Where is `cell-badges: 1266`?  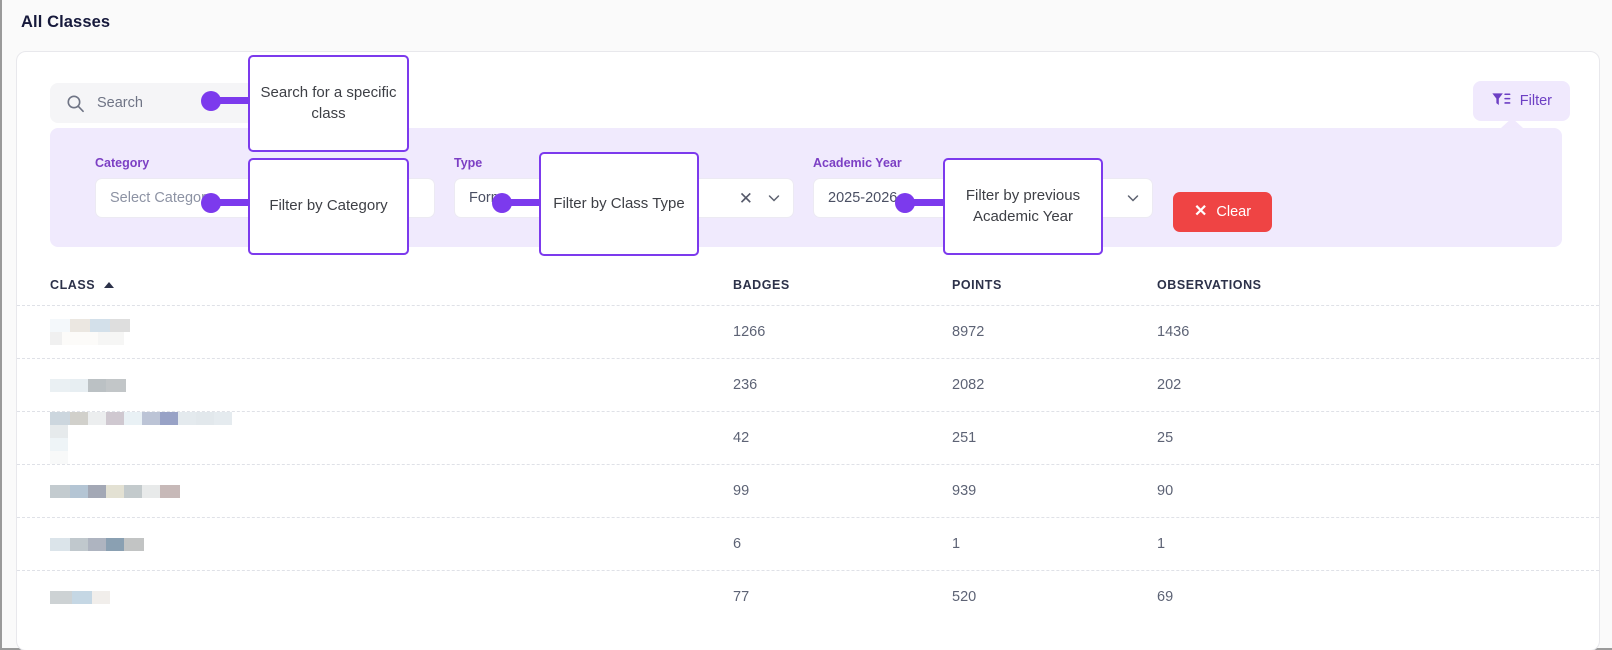
cell-badges: 1266 is located at coordinates (749, 332).